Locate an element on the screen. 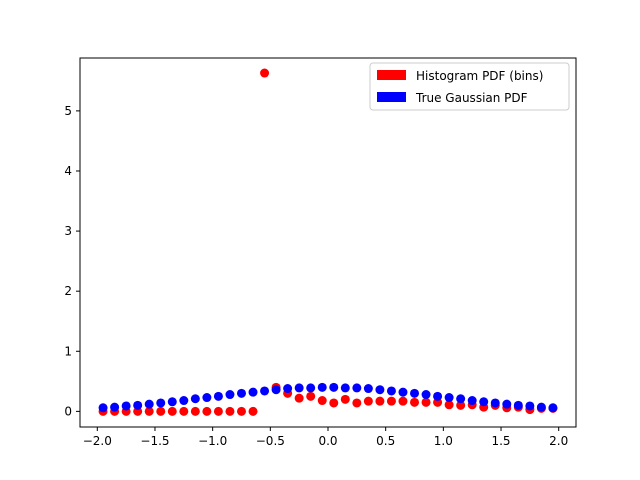  x-tick-label: 0.5 is located at coordinates (385, 441).